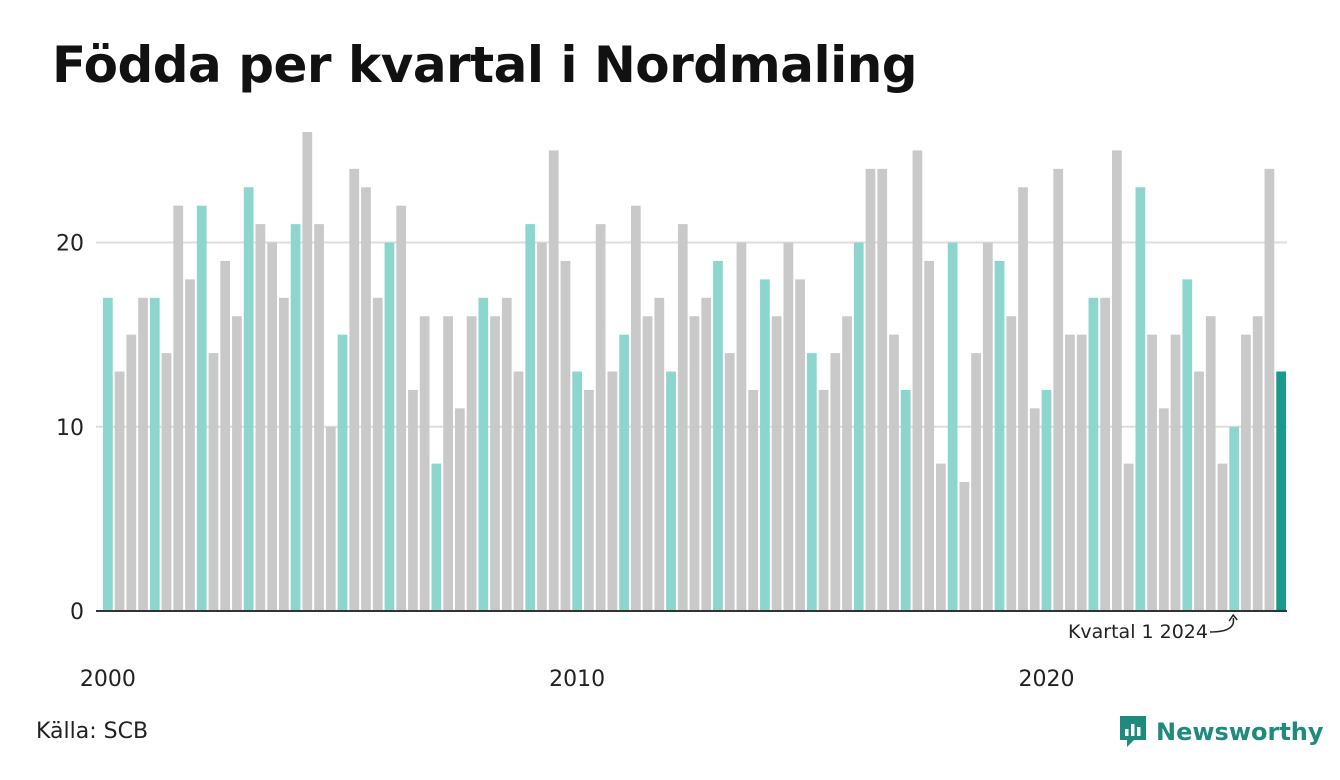 The width and height of the screenshot is (1340, 780). Describe the element at coordinates (577, 679) in the screenshot. I see `x-tick-label: 2010` at that location.